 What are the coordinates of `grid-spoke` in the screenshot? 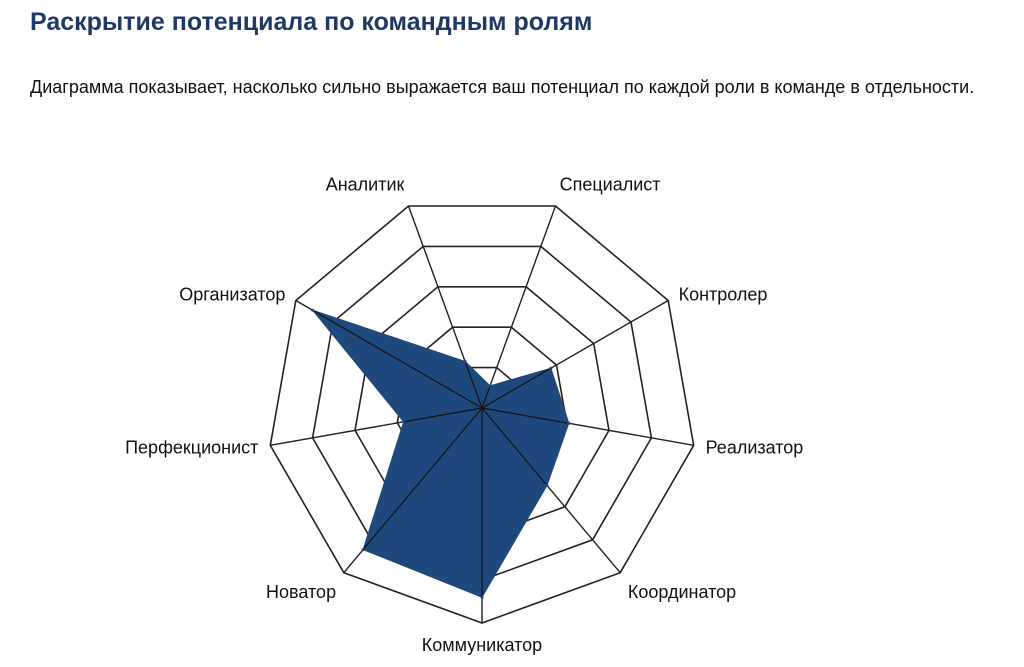 It's located at (519, 307).